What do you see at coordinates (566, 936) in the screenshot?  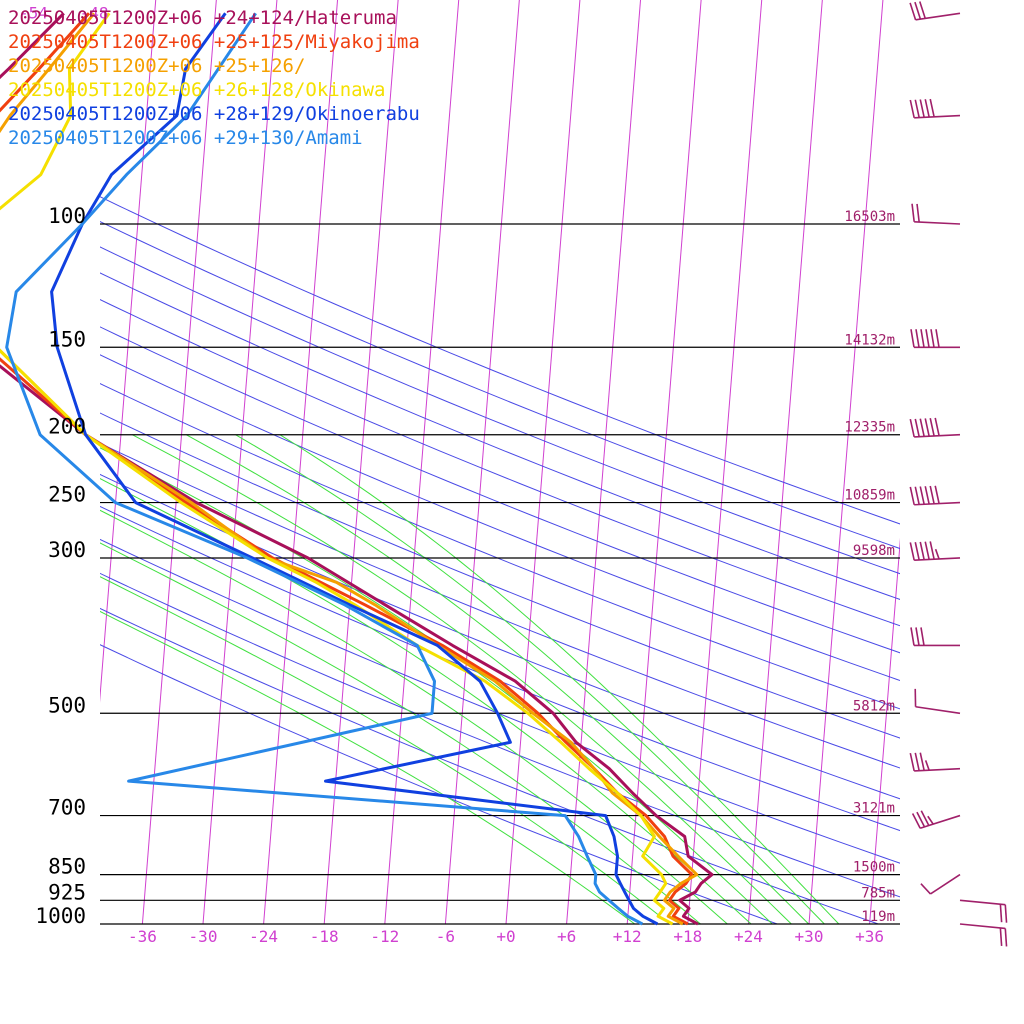 I see `temperature-tick-label: +6` at bounding box center [566, 936].